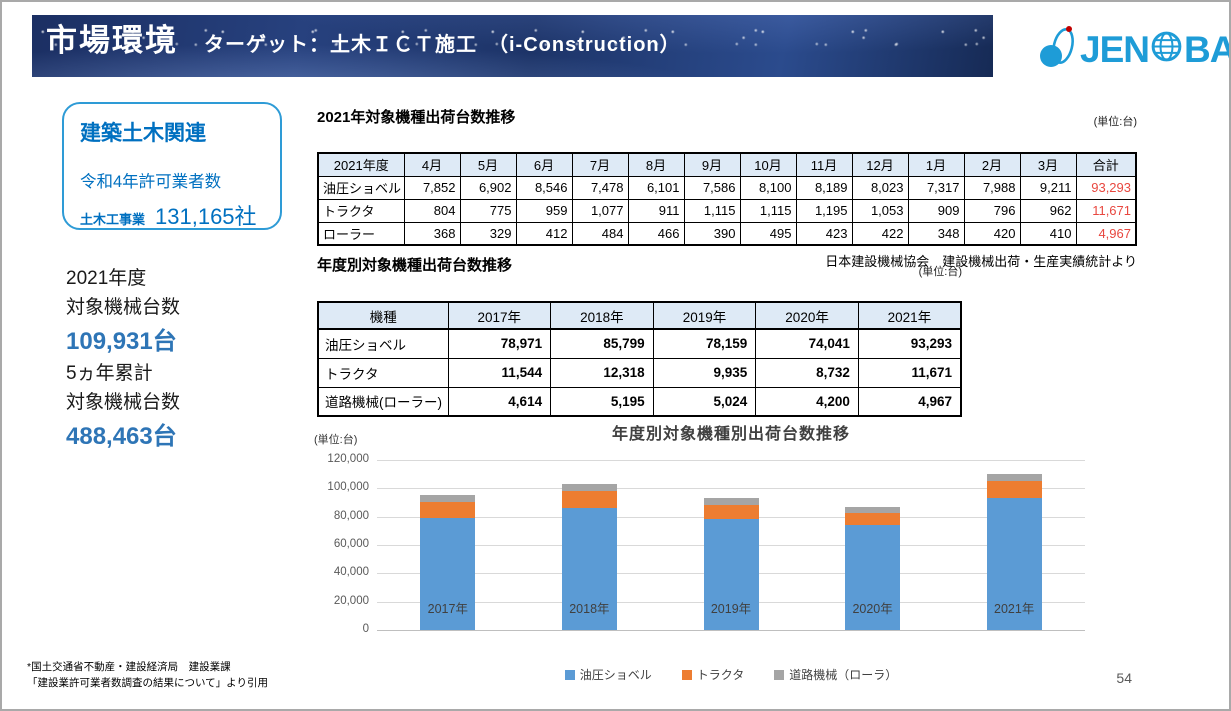 Image resolution: width=1231 pixels, height=711 pixels. Describe the element at coordinates (872, 609) in the screenshot. I see `x-tick-label: 2020年` at that location.